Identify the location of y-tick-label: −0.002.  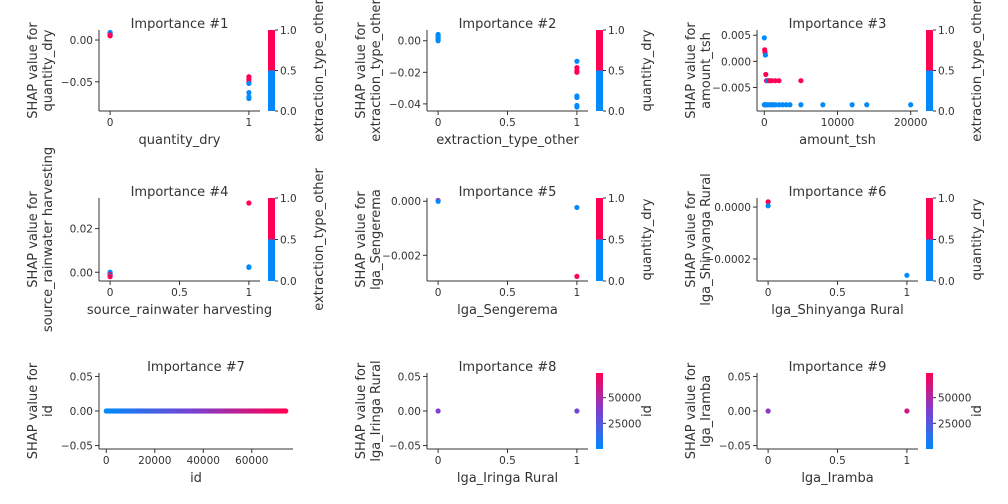
(401, 256).